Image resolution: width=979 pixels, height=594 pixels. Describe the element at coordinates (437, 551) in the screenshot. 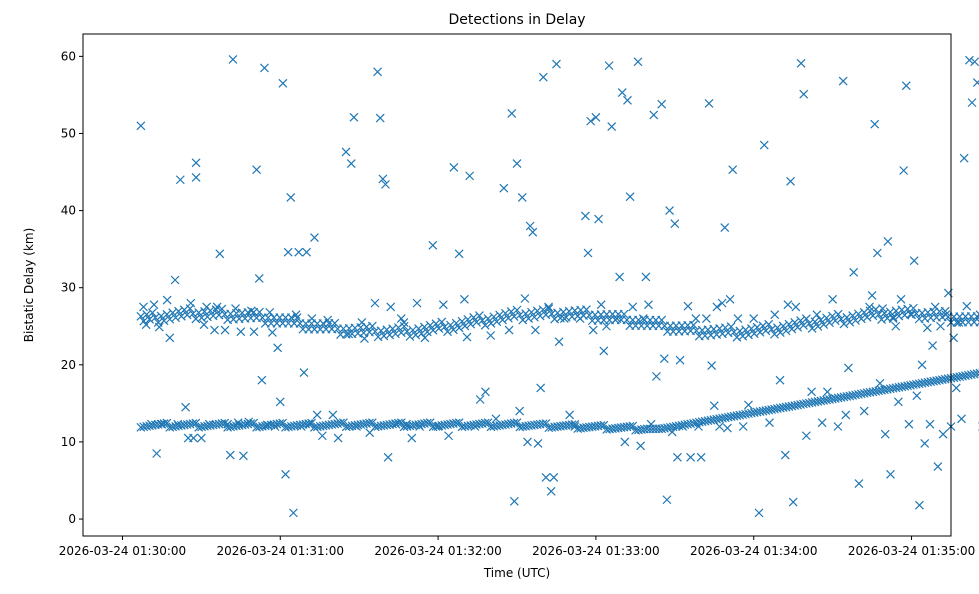

I see `x-tick-label: 2026-03-24 01:32:00` at that location.